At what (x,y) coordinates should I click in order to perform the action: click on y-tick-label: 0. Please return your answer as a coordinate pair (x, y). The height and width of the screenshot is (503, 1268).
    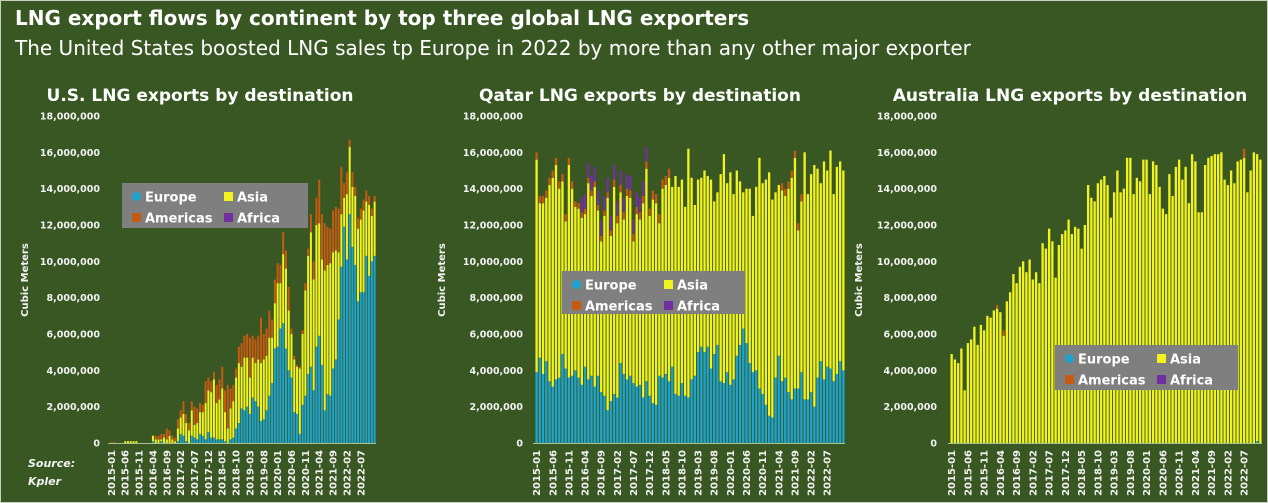
    Looking at the image, I should click on (519, 444).